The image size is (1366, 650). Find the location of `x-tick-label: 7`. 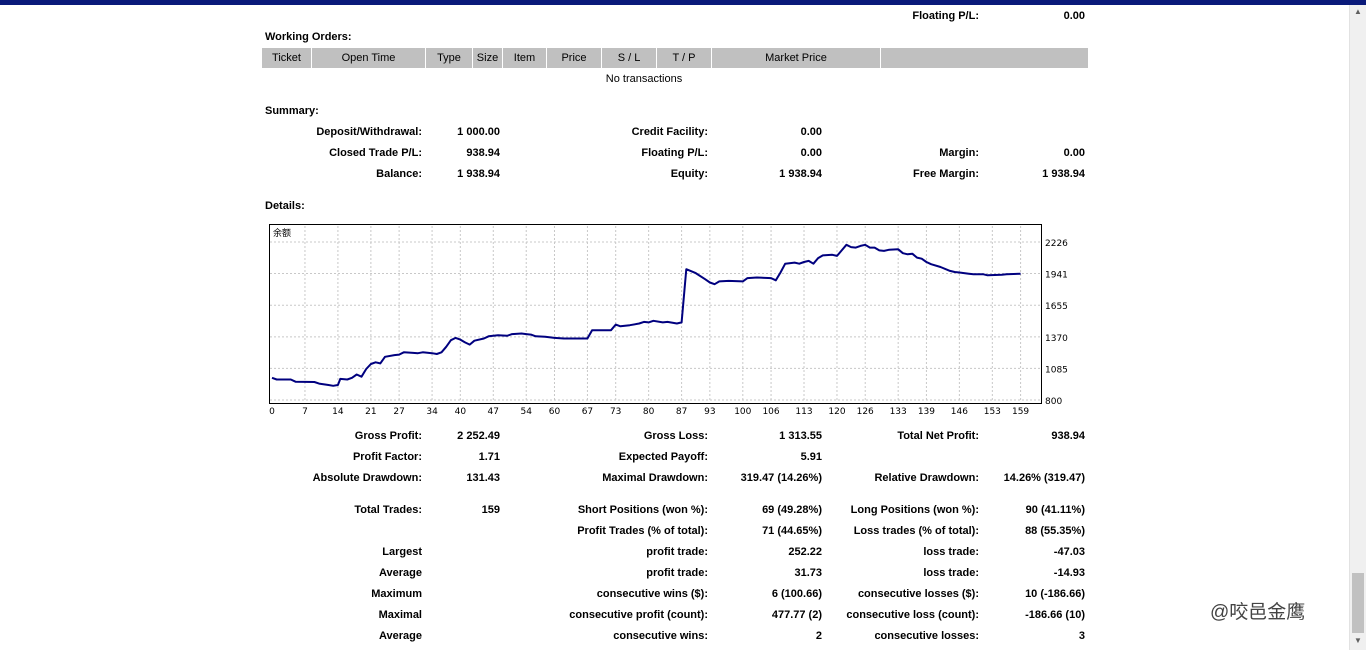

x-tick-label: 7 is located at coordinates (305, 412).